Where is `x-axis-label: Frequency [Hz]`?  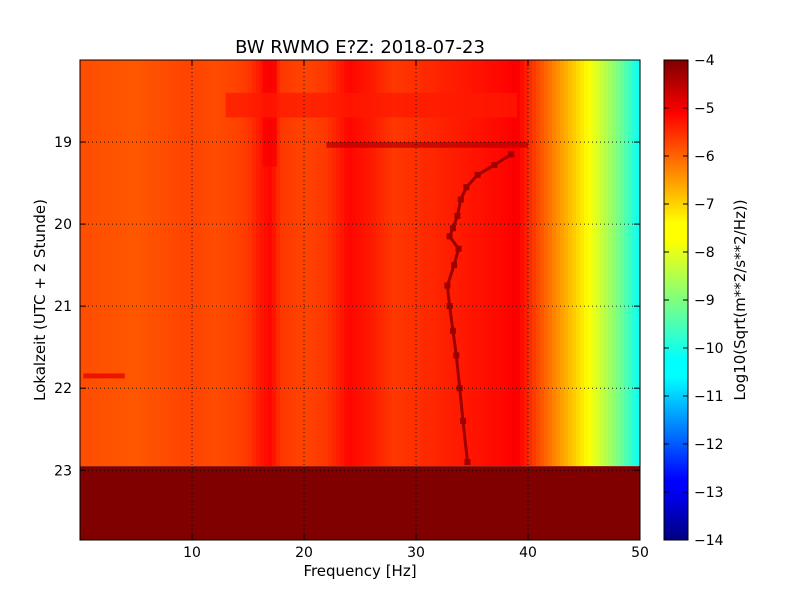 x-axis-label: Frequency [Hz] is located at coordinates (359, 571).